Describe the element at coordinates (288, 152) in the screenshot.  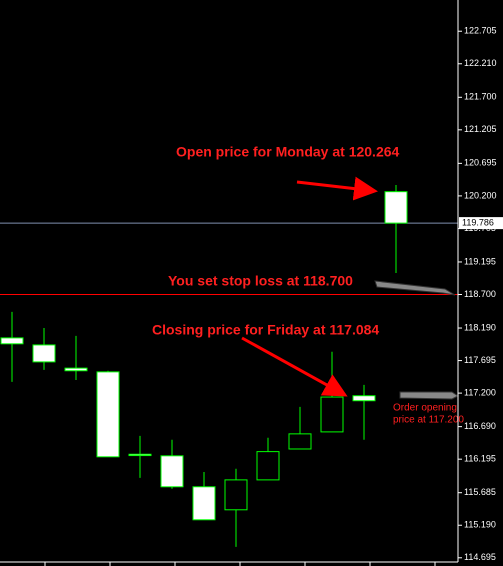
I see `annotation: Open price for Monday at 120.264` at that location.